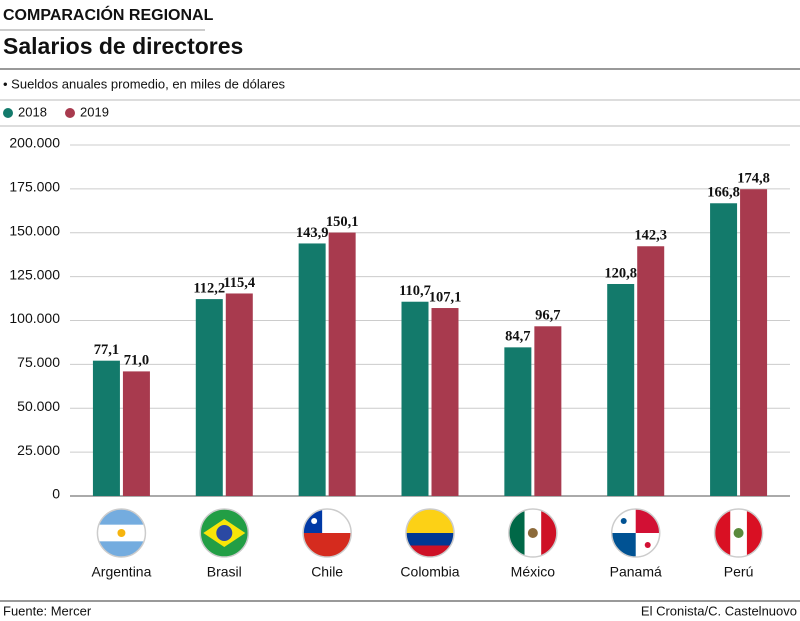 Image resolution: width=800 pixels, height=621 pixels. What do you see at coordinates (445, 297) in the screenshot?
I see `value-label: 107,1` at bounding box center [445, 297].